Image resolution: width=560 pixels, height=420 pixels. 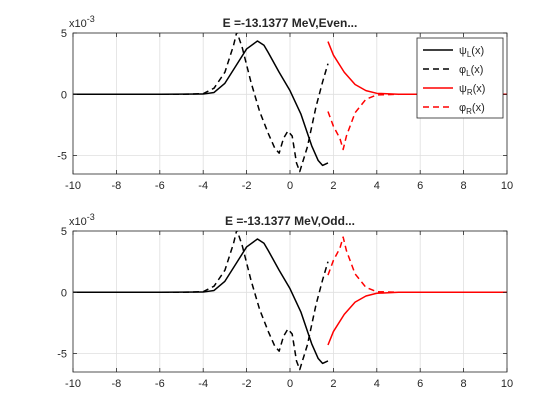 I want to click on legend-label-3: ψR(x), so click(x=472, y=90).